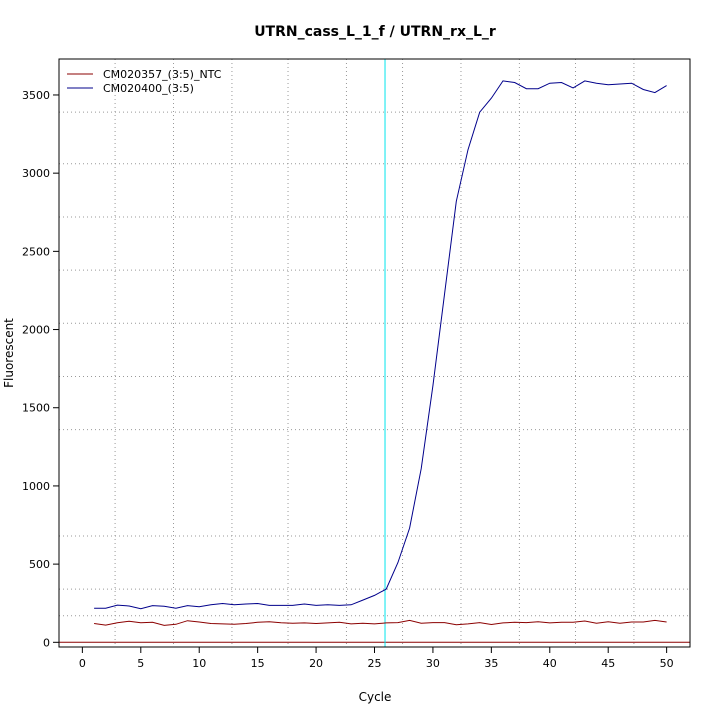  I want to click on y-tick-label: 0, so click(46, 642).